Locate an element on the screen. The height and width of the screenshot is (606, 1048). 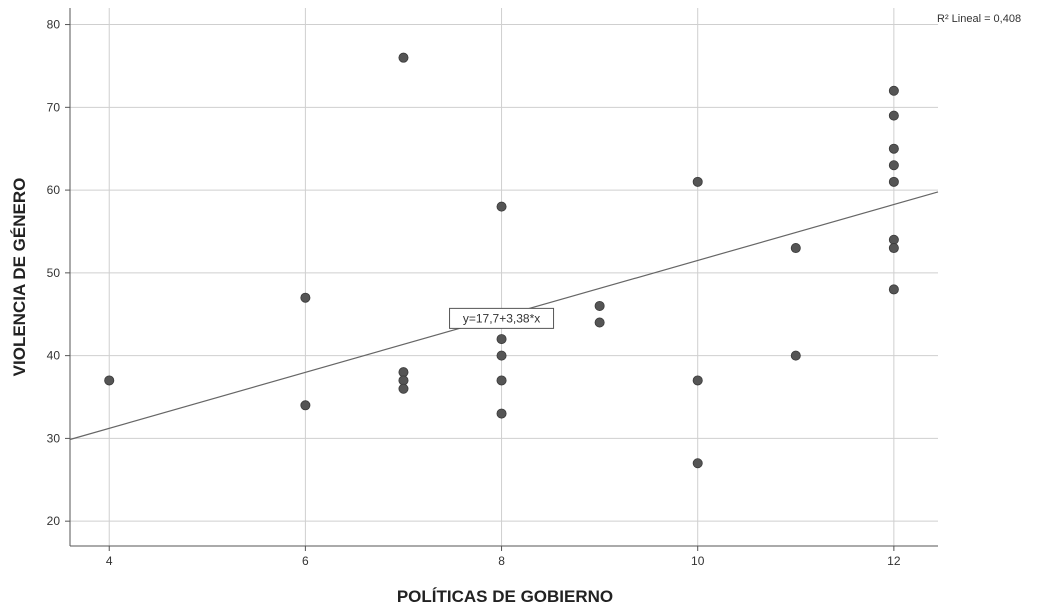
annotations: y=17,7+3,38*x is located at coordinates (502, 318).